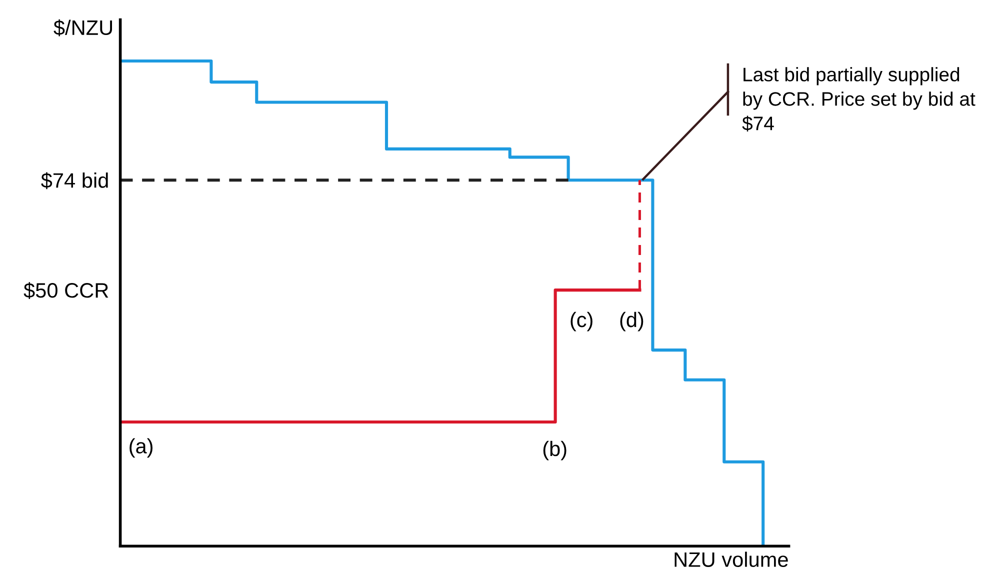  Describe the element at coordinates (554, 450) in the screenshot. I see `annotation: (b)` at that location.